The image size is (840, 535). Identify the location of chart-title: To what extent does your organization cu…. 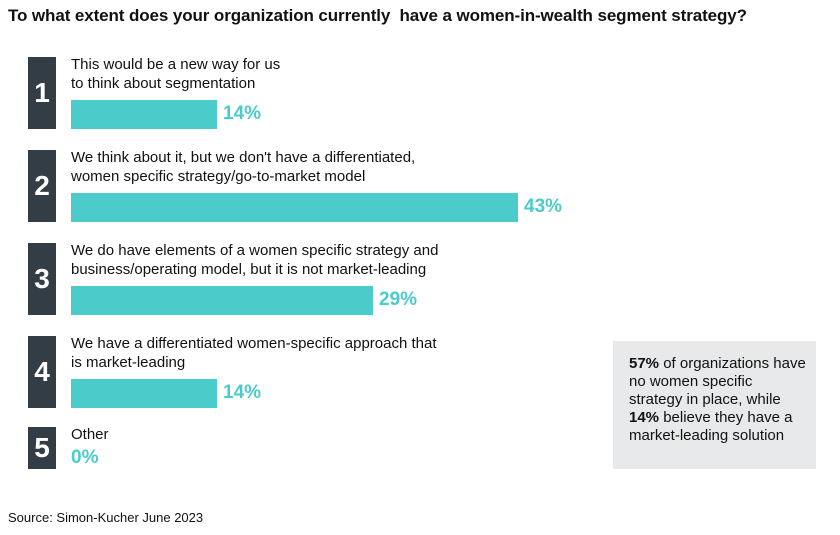
(377, 15).